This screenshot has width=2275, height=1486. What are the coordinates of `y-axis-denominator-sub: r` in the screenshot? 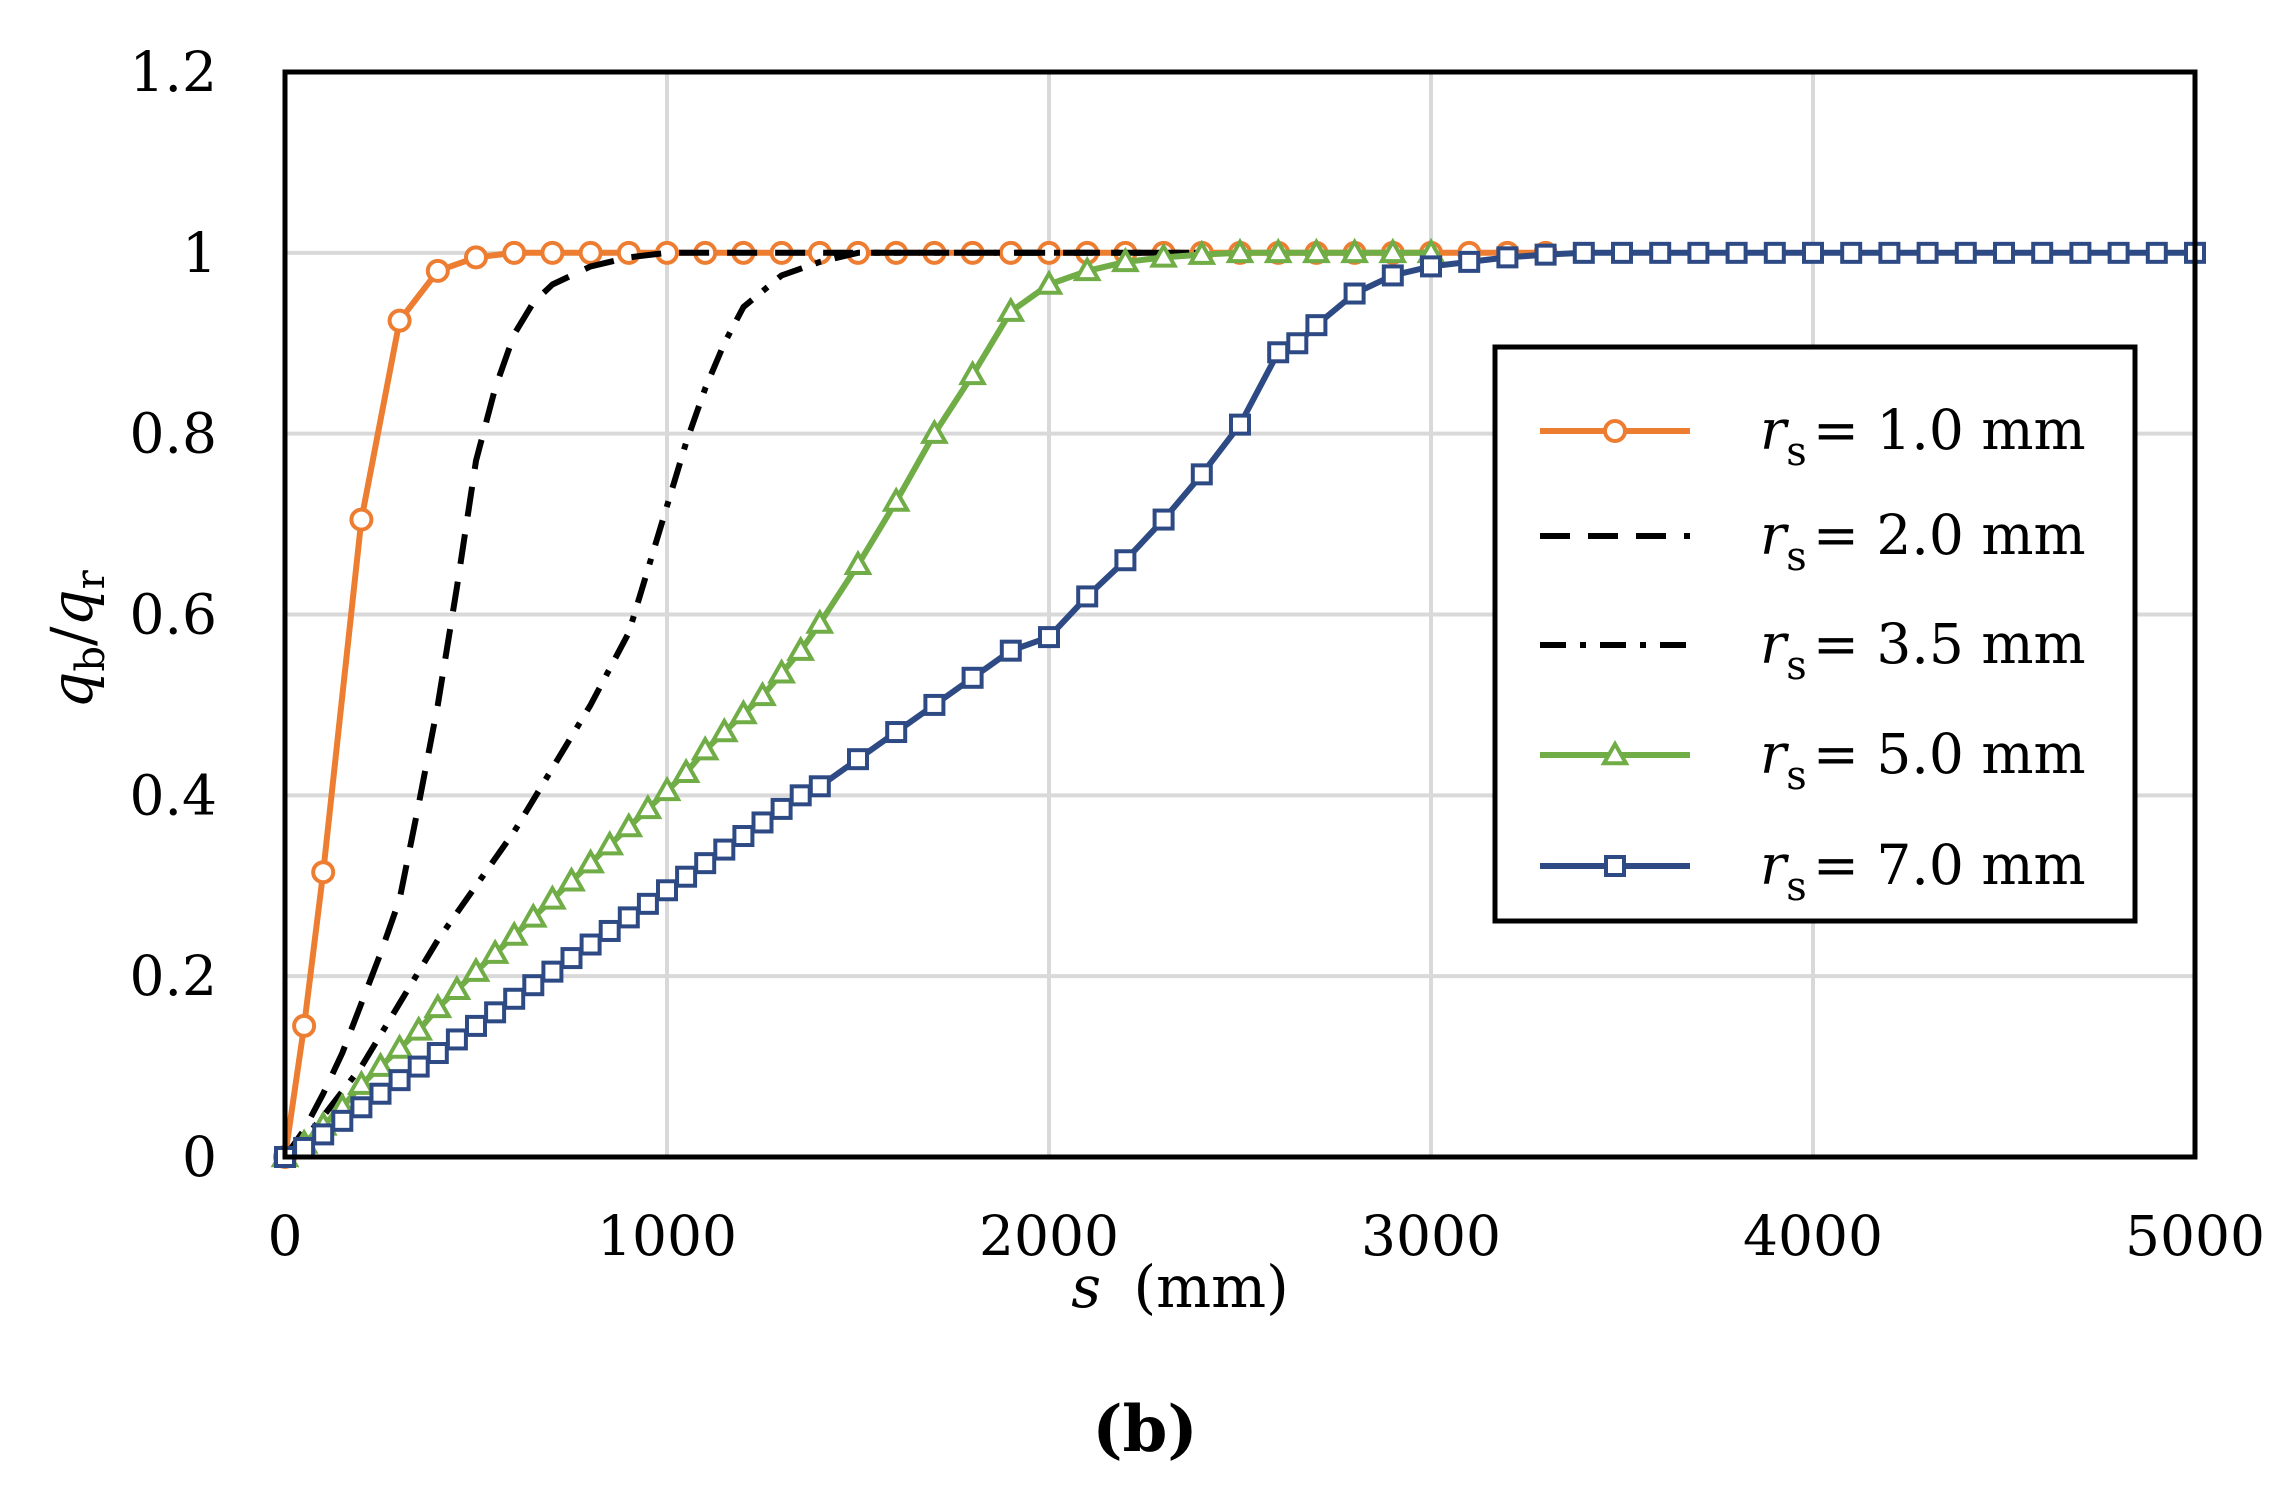 It's located at (91, 579).